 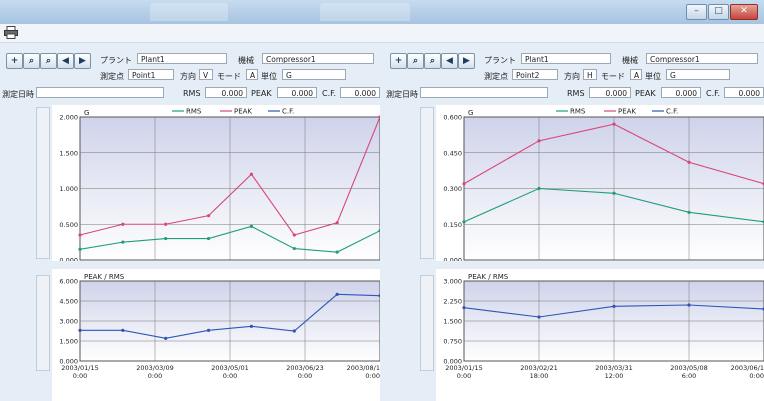 I want to click on legend-item: C.F., so click(x=288, y=112).